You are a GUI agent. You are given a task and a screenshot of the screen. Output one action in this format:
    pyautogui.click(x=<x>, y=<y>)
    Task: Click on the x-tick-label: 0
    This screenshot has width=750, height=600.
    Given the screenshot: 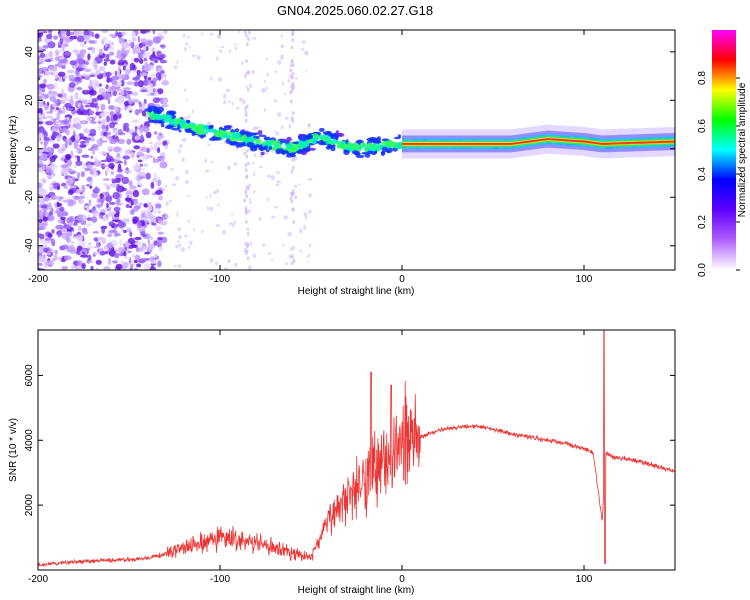 What is the action you would take?
    pyautogui.click(x=402, y=579)
    